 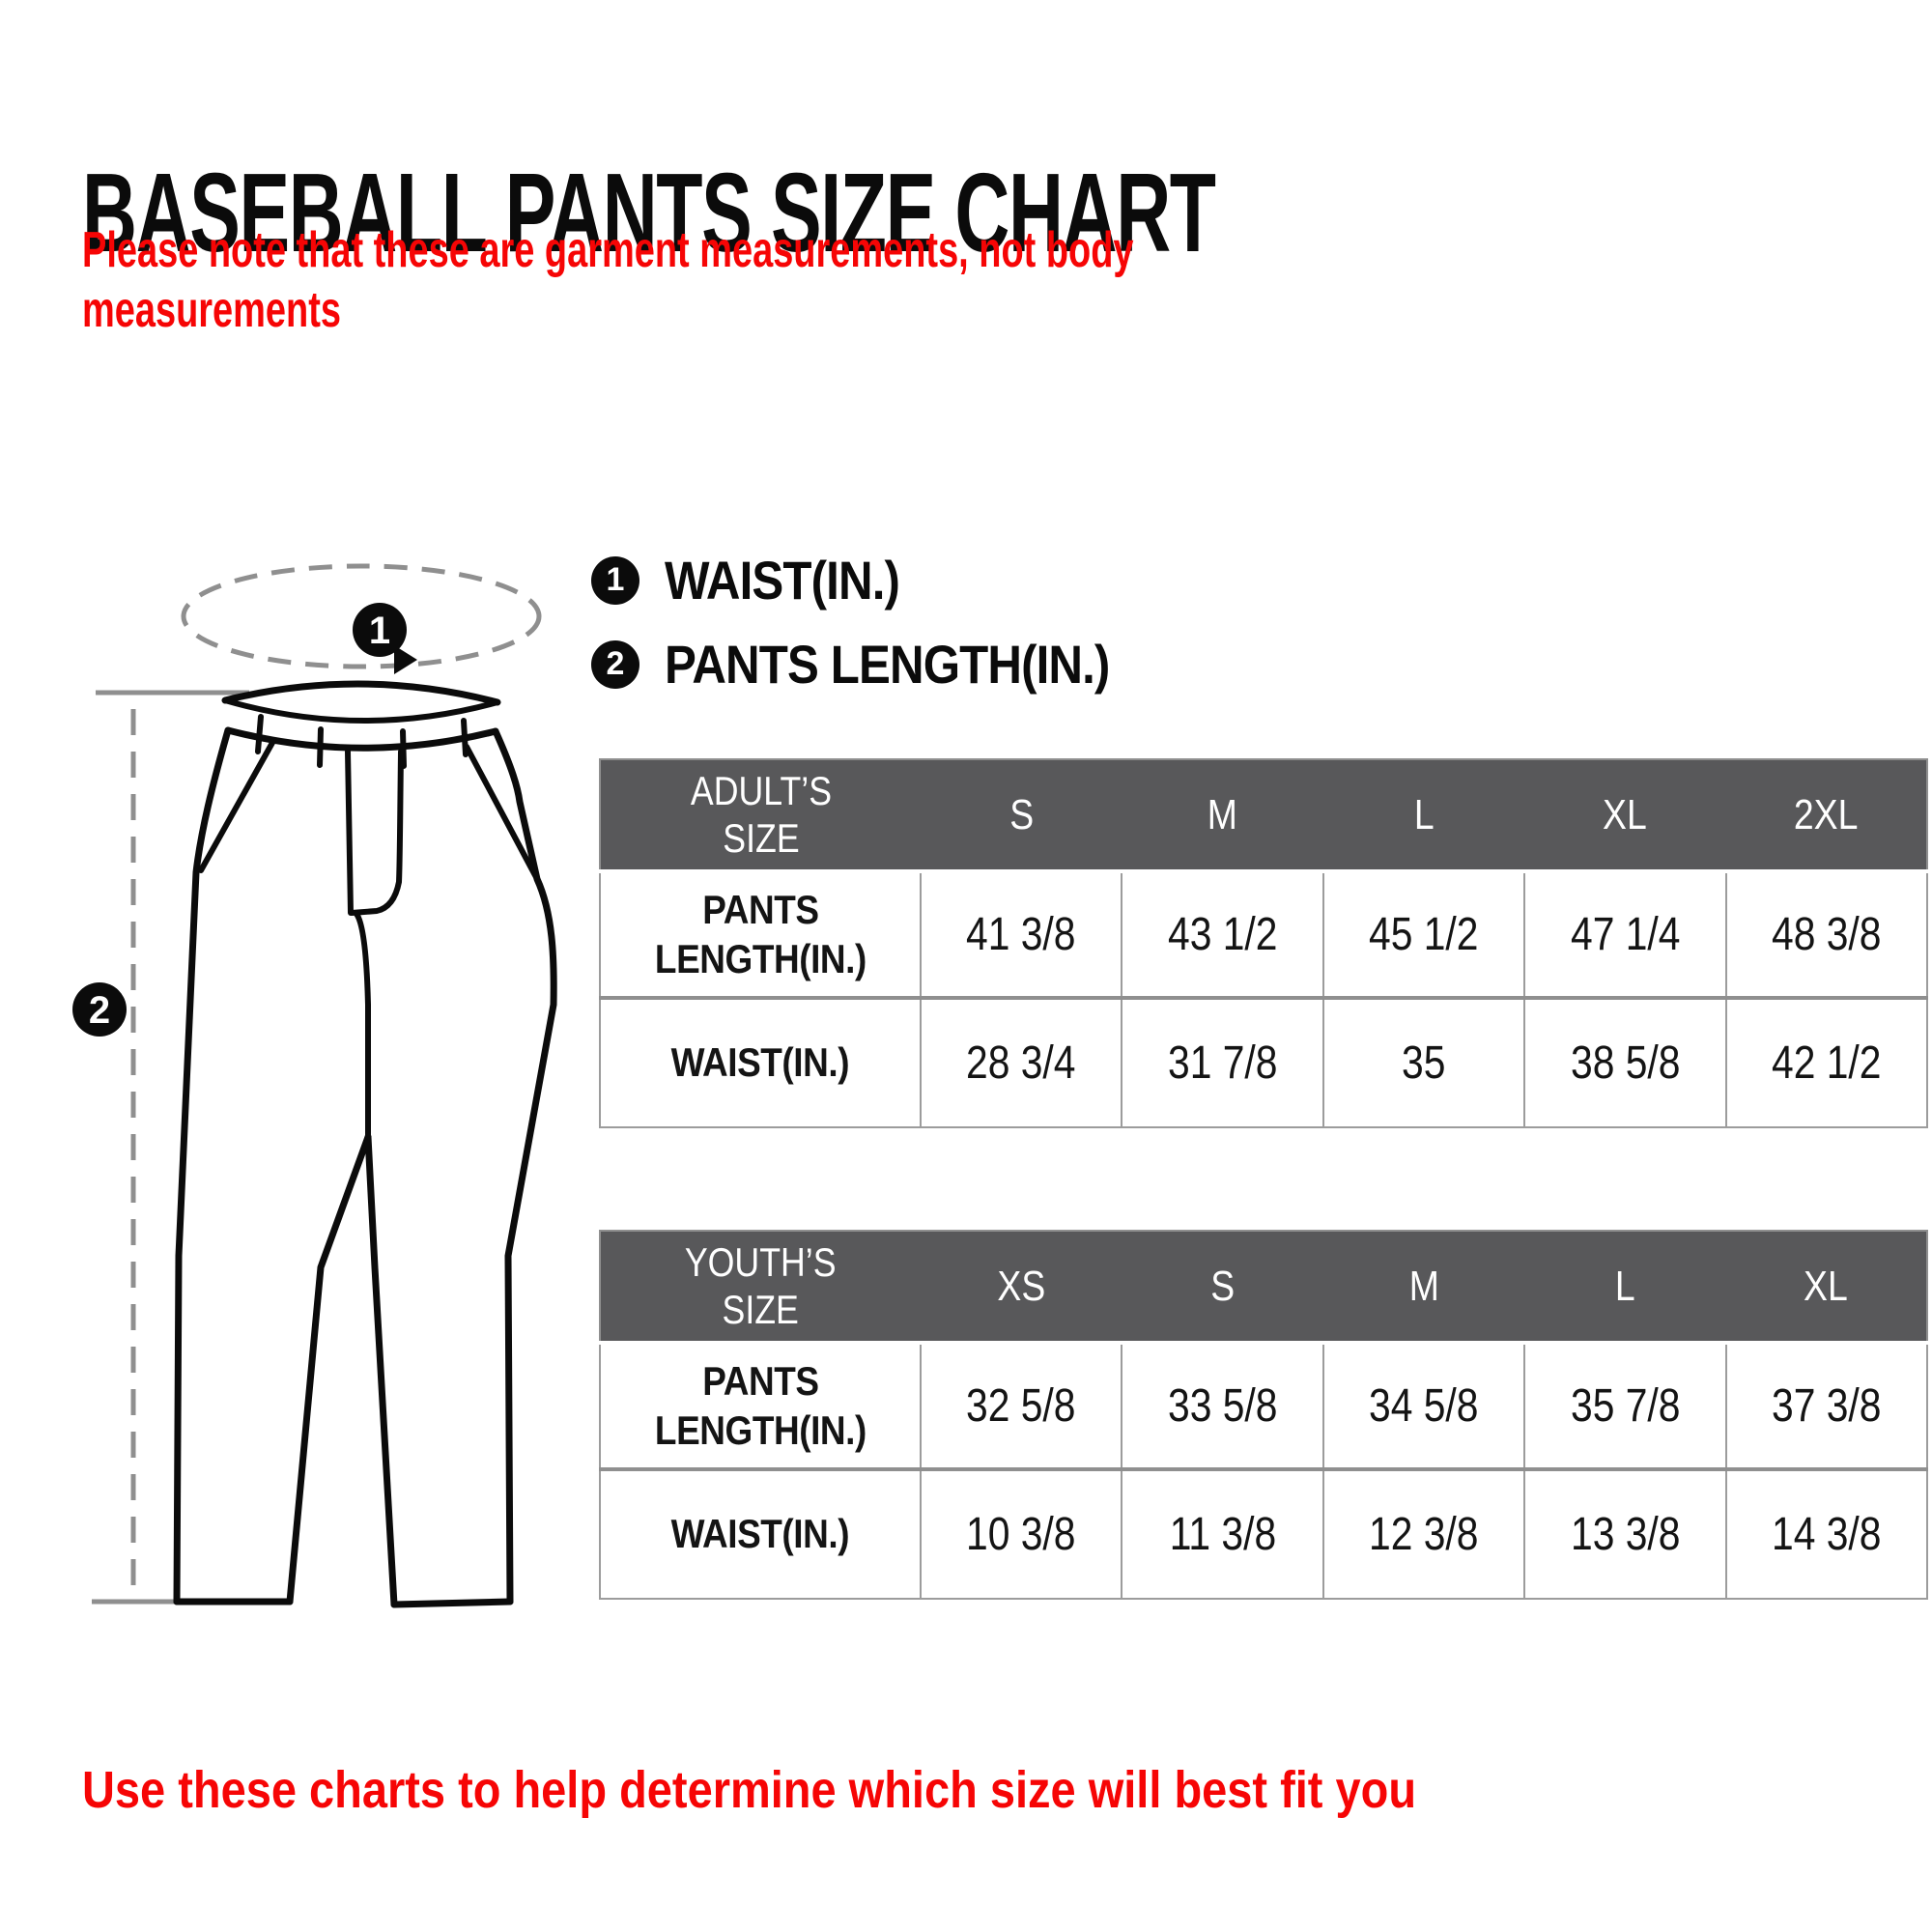 What do you see at coordinates (760, 816) in the screenshot?
I see `adult-size-header: ADULT’S SIZE` at bounding box center [760, 816].